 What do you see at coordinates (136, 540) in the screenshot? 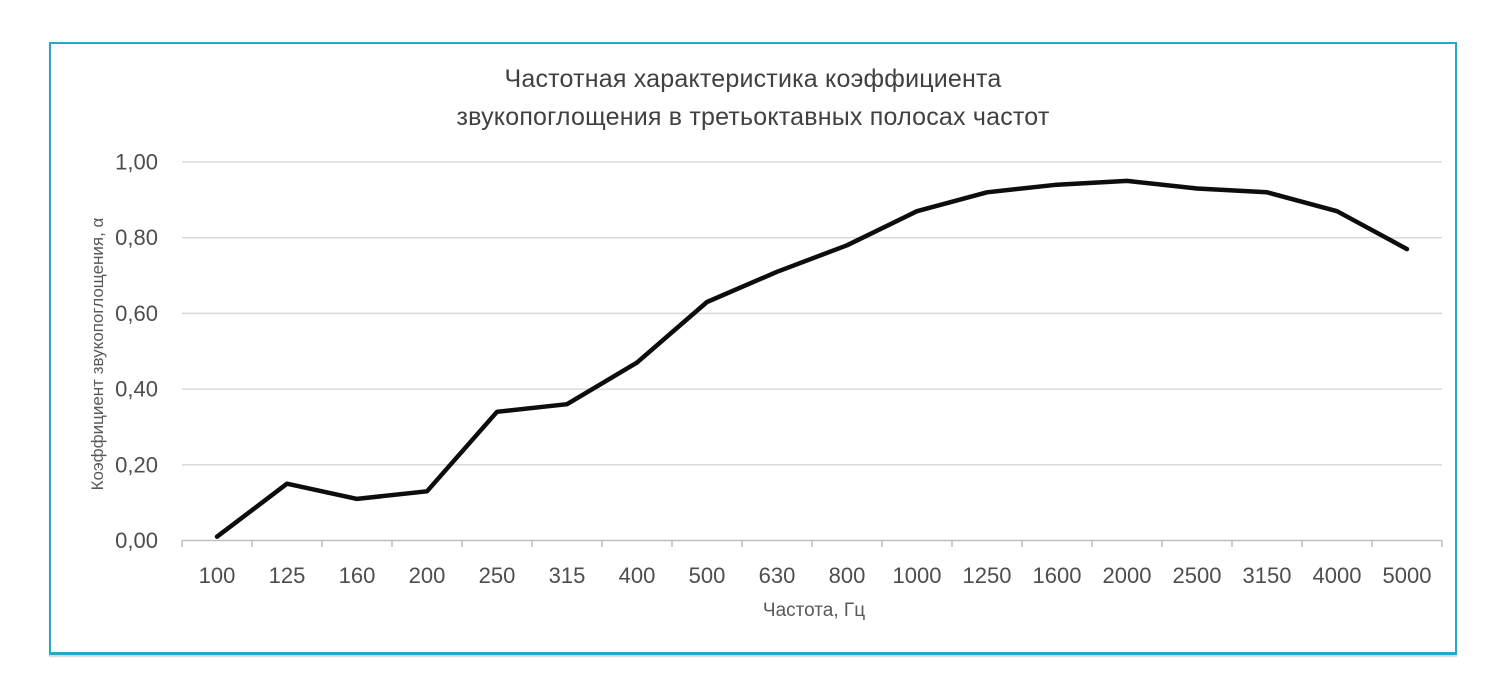
I see `y-tick-label: 0,00` at bounding box center [136, 540].